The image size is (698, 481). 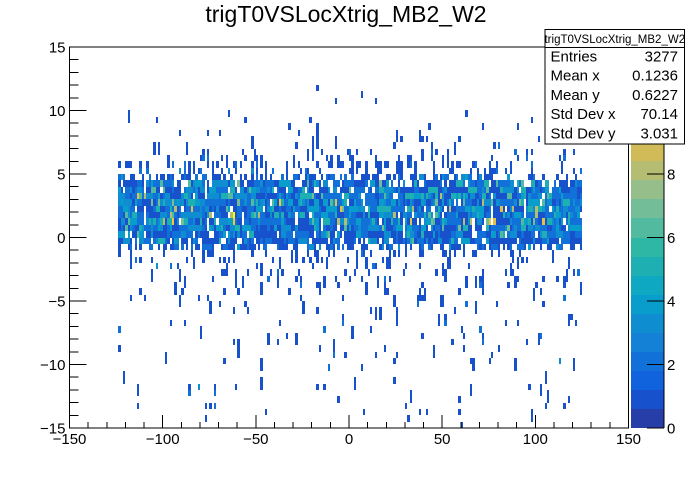 I want to click on svg-text: 3277, so click(x=661, y=57).